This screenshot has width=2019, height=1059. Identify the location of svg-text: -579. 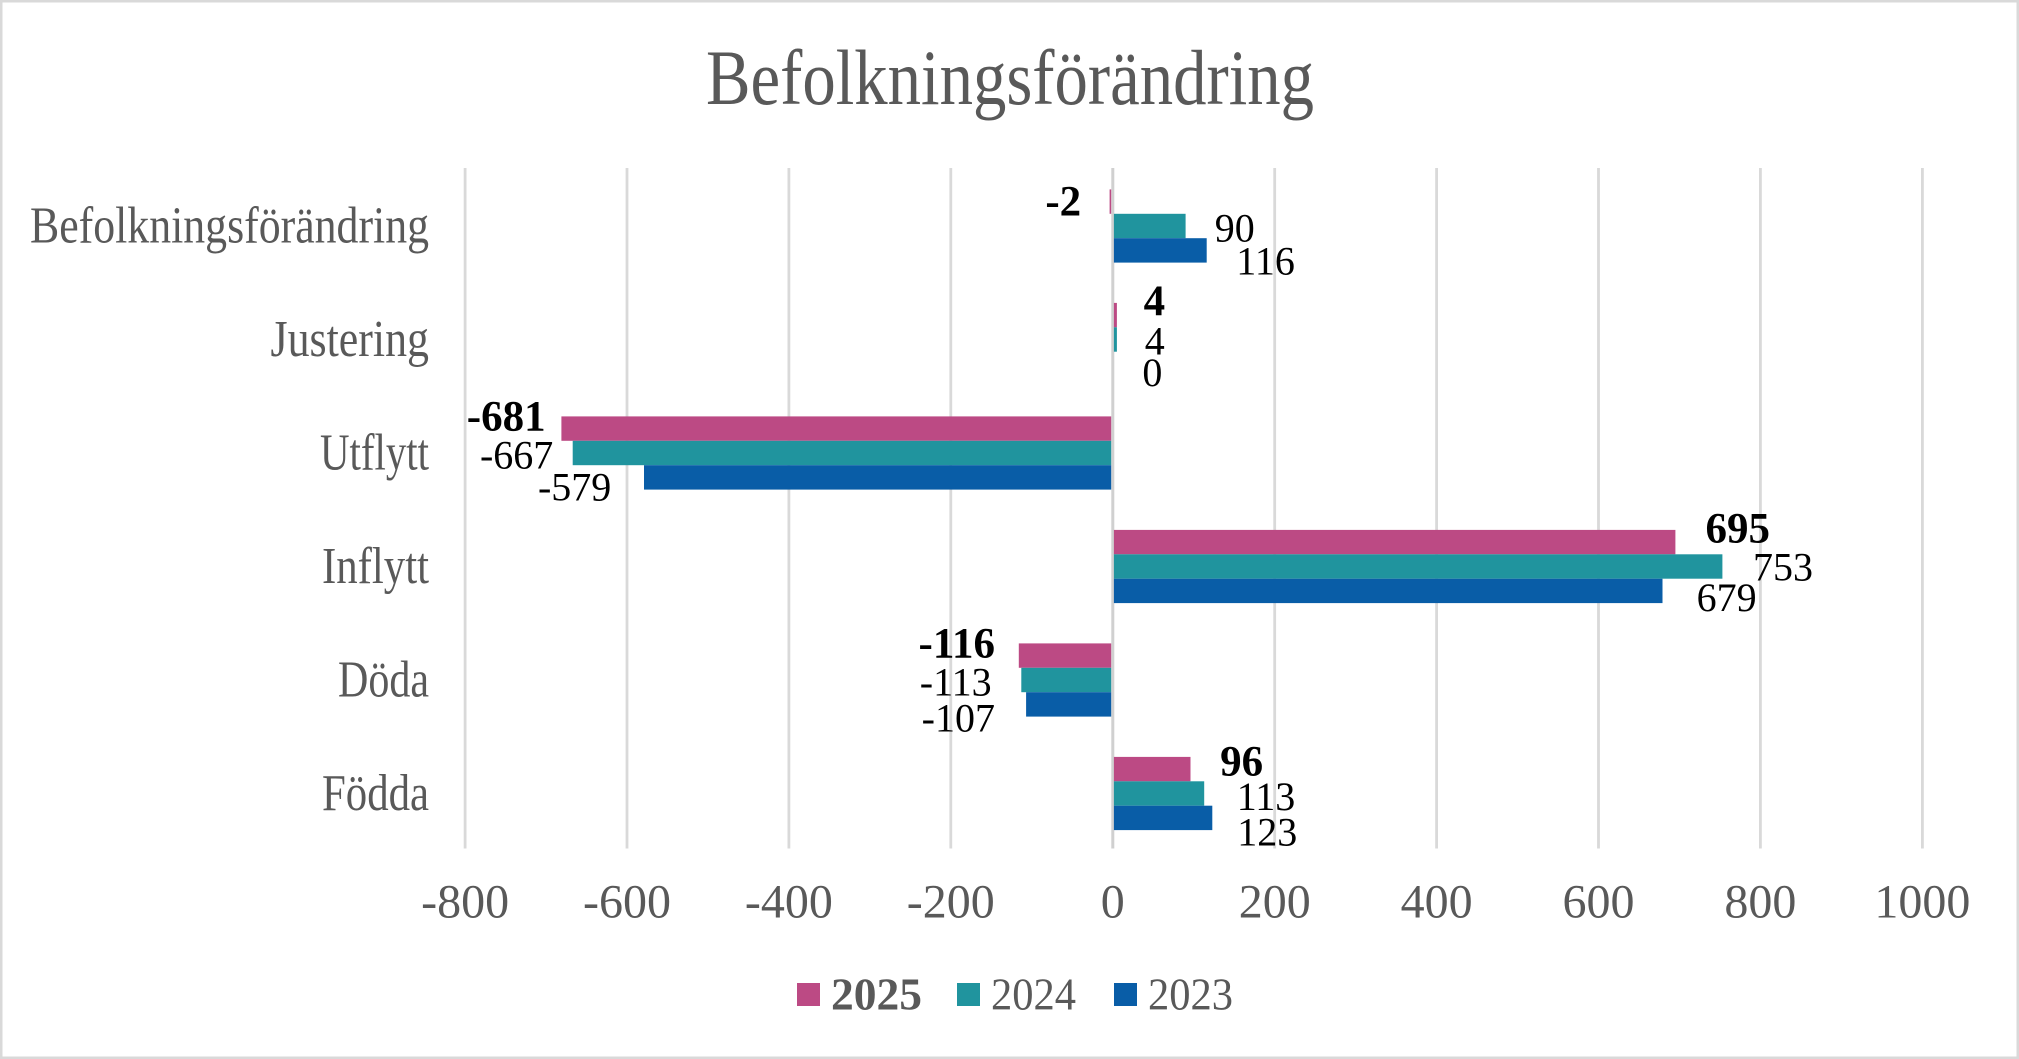
(574, 487).